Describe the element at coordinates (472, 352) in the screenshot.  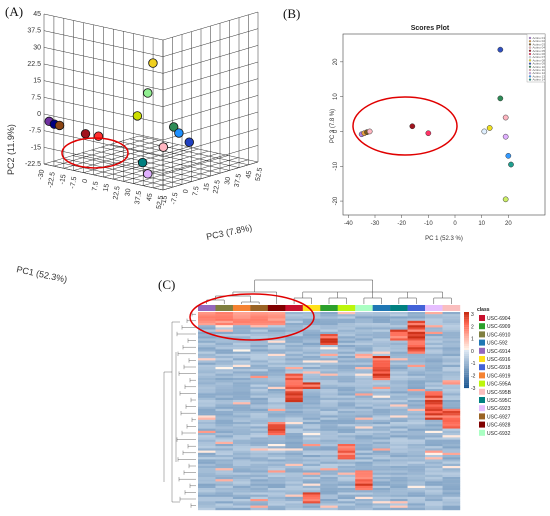
I see `color-scale-label: 0` at that location.